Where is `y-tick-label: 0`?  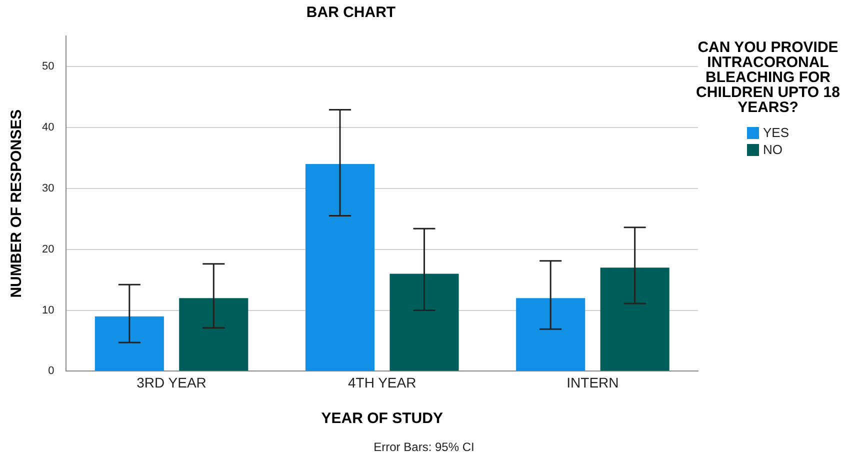
y-tick-label: 0 is located at coordinates (51, 371).